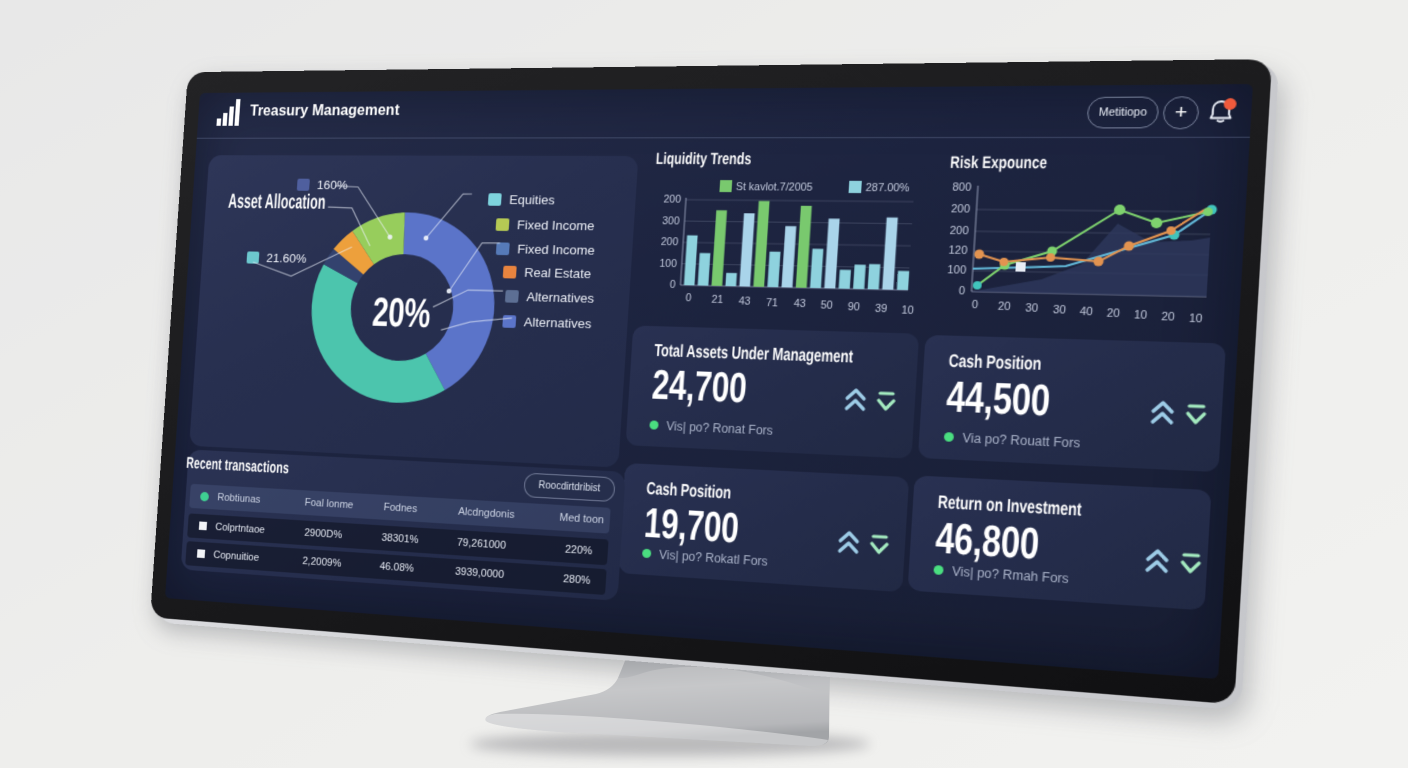 This screenshot has width=1408, height=768. Describe the element at coordinates (962, 188) in the screenshot. I see `svg-text: 800` at that location.